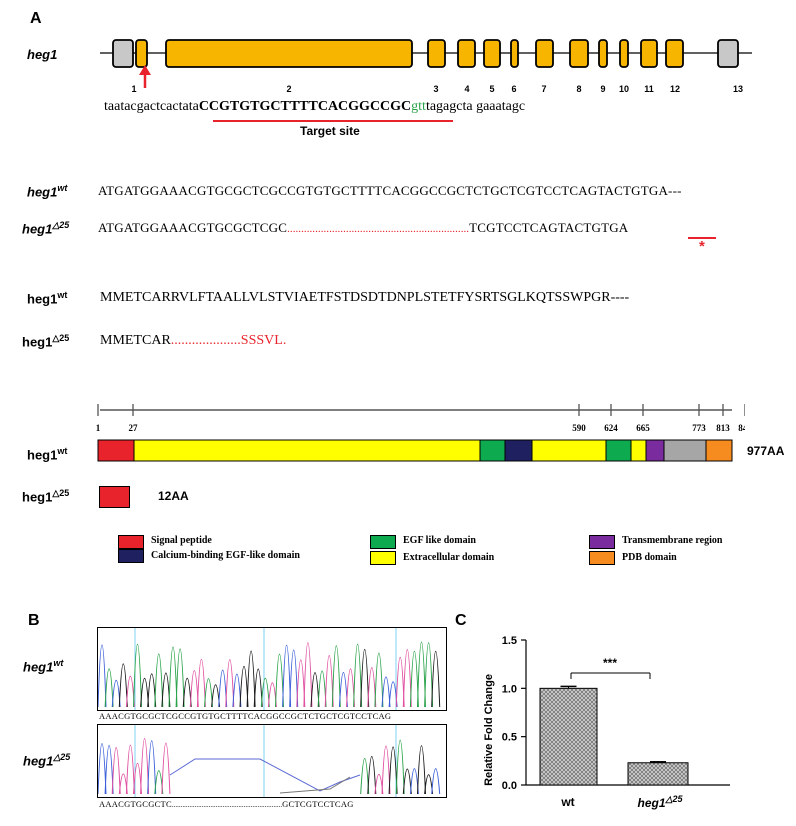 This screenshot has height=826, width=796. What do you see at coordinates (135, 340) in the screenshot?
I see `protein-mut-start: MMETCAR` at bounding box center [135, 340].